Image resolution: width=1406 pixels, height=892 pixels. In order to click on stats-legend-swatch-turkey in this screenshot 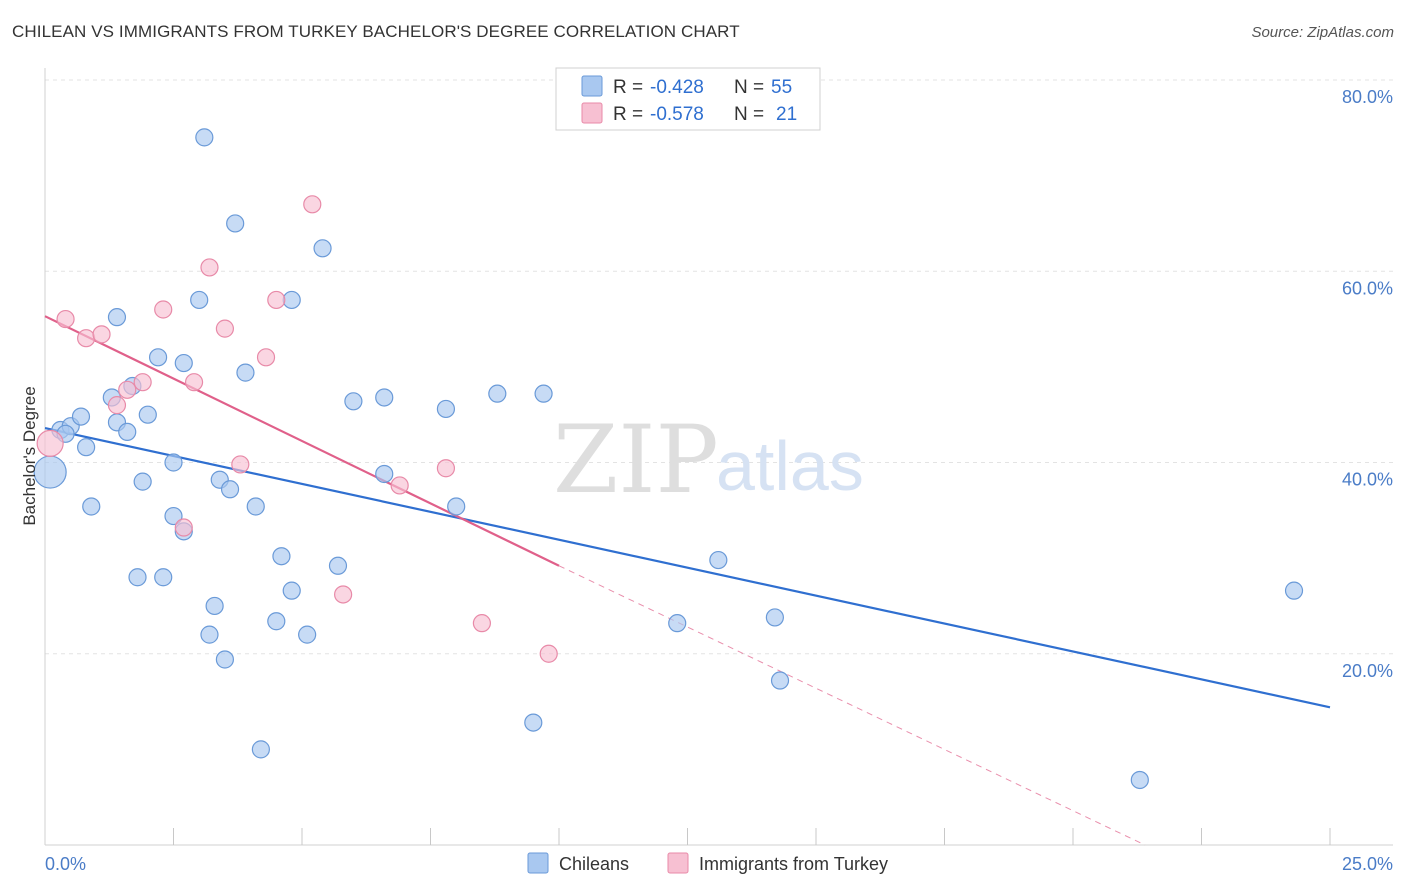, I will do `click(592, 113)`.